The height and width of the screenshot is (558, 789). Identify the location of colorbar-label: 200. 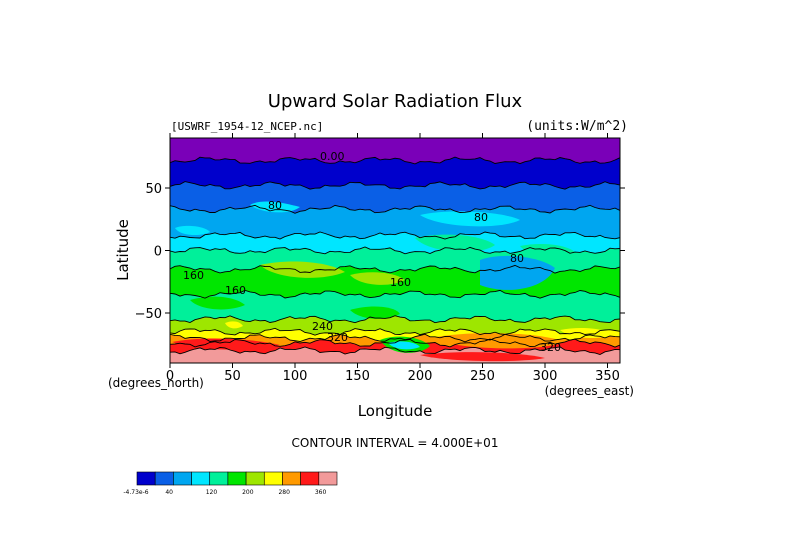
(248, 492).